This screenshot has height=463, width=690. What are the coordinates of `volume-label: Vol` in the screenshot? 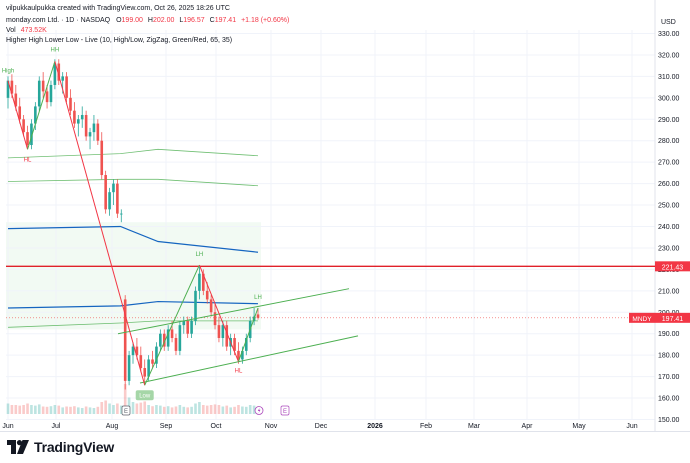 It's located at (11, 30).